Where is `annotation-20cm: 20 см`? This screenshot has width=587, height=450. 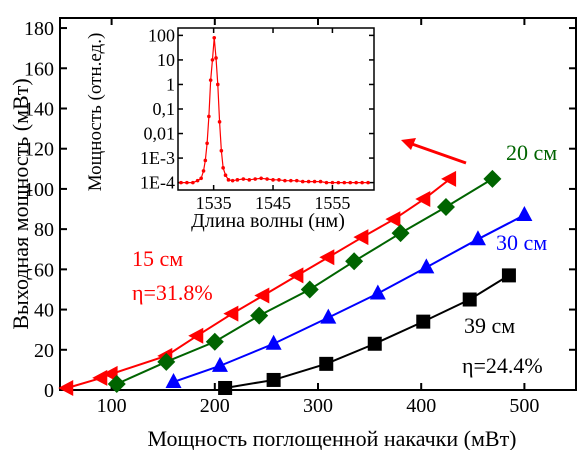 annotation-20cm: 20 см is located at coordinates (531, 152).